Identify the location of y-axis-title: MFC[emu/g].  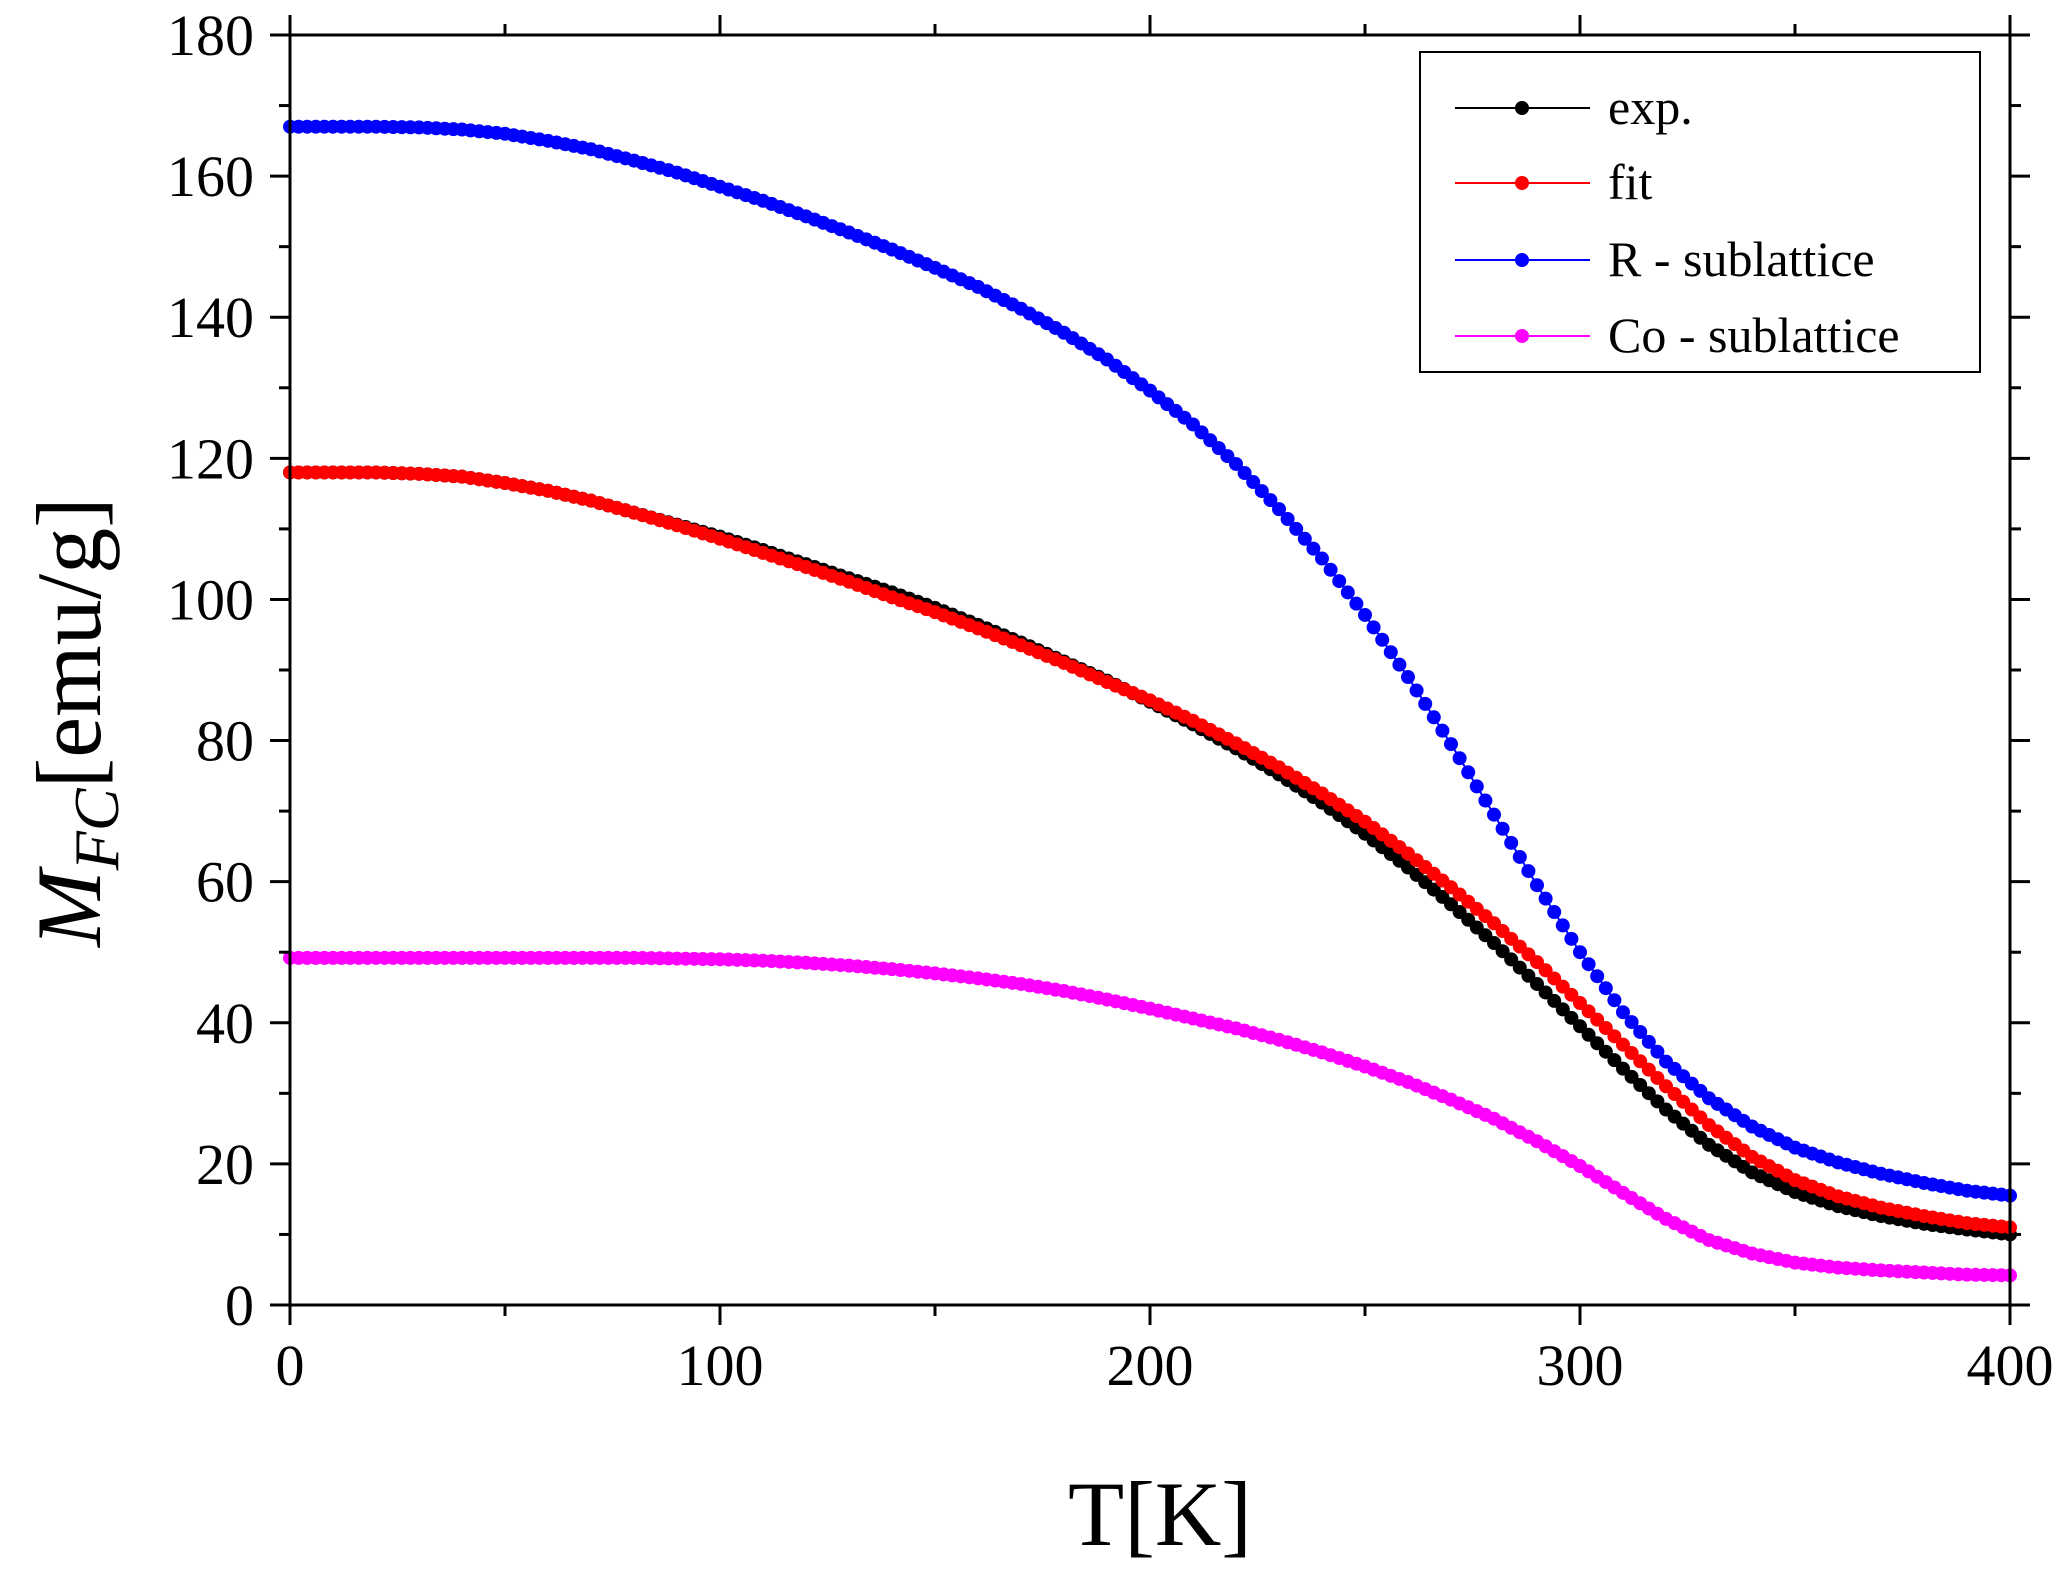
(75, 723).